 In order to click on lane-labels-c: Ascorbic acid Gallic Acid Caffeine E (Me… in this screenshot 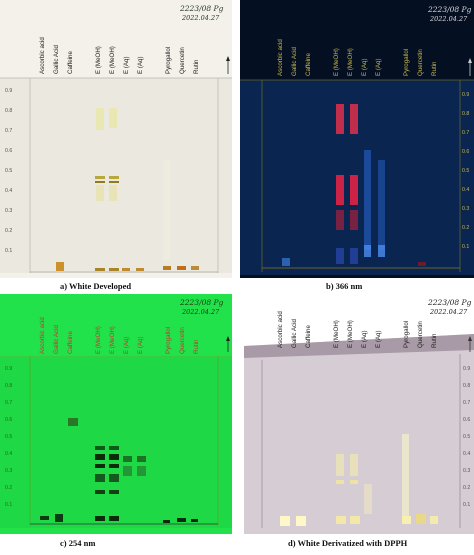, I will do `click(127, 326)`.